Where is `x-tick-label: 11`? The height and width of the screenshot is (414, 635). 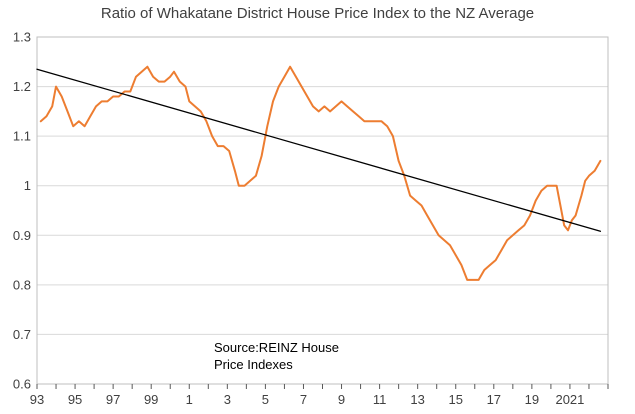 x-tick-label: 11 is located at coordinates (380, 399).